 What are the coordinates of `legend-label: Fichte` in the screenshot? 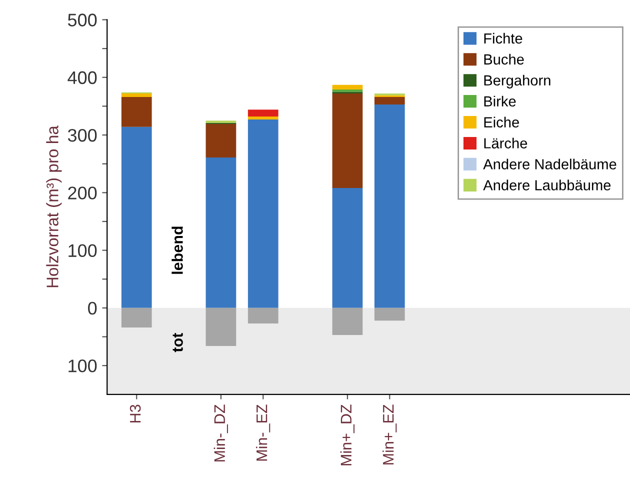 It's located at (503, 38).